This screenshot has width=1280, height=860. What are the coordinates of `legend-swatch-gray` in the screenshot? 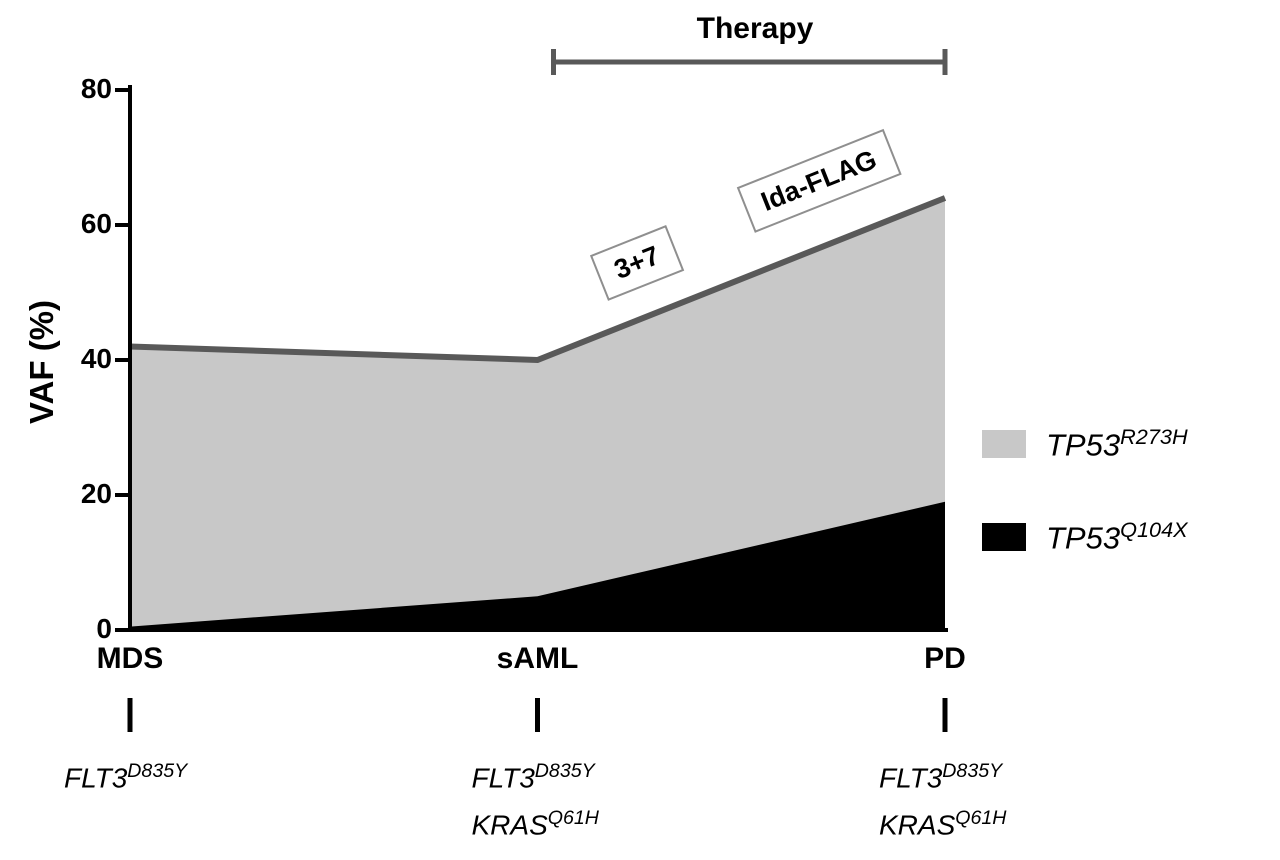 It's located at (1004, 443).